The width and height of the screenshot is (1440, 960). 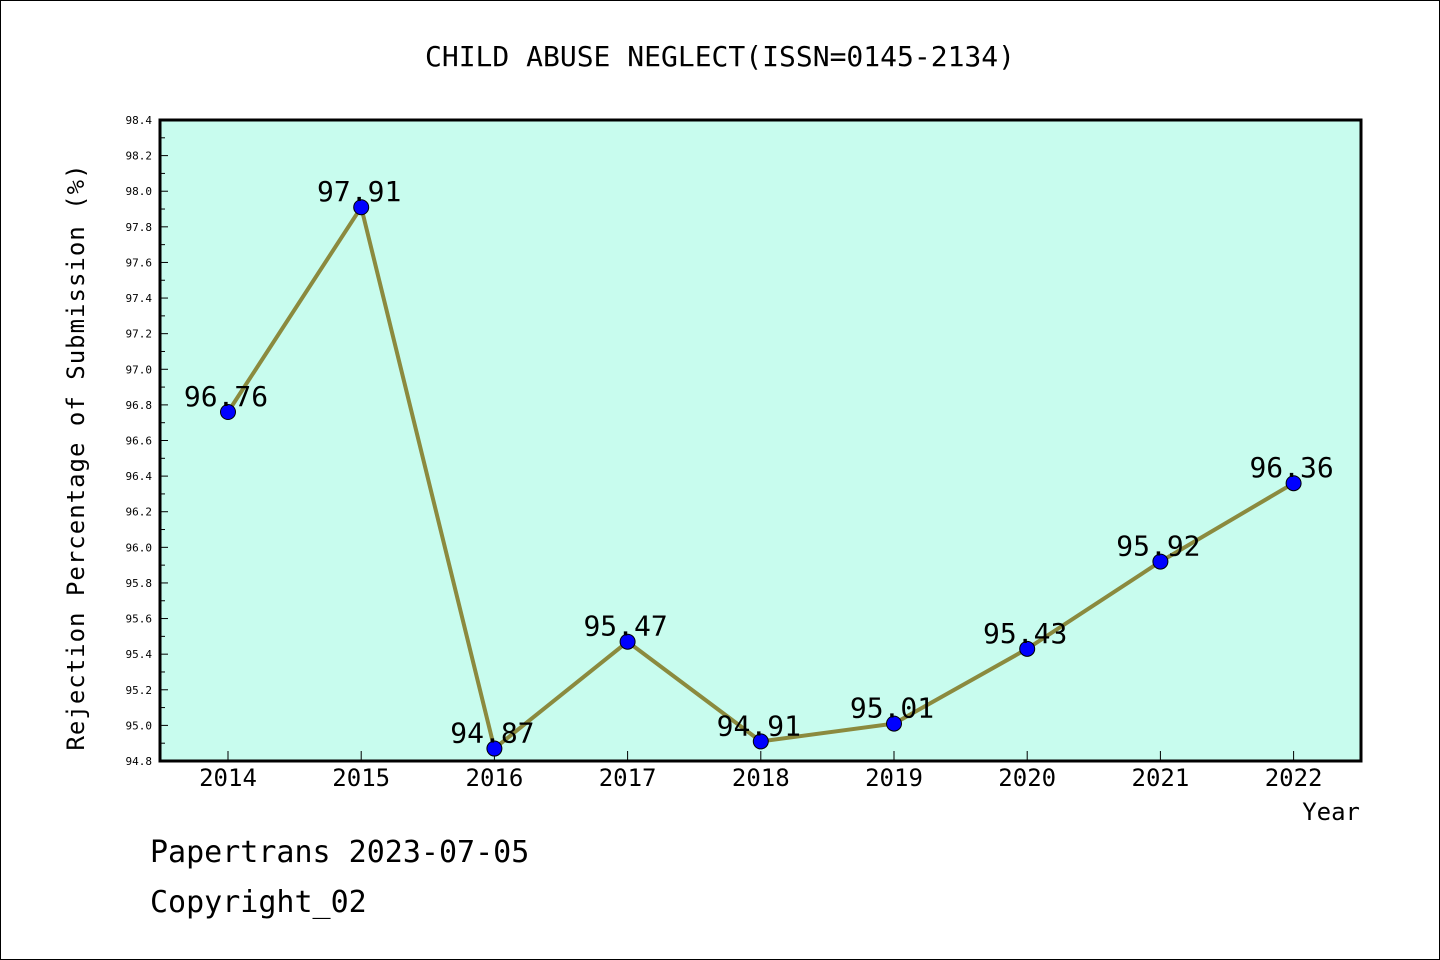 What do you see at coordinates (1161, 778) in the screenshot?
I see `x-tick-label: 2021` at bounding box center [1161, 778].